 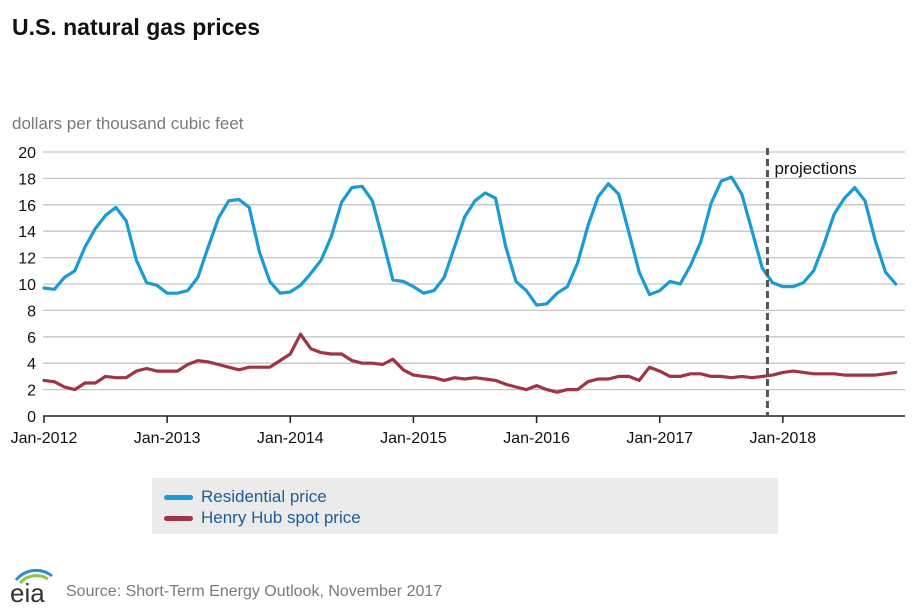 I want to click on legend-item-residential: Residential price, so click(x=245, y=497).